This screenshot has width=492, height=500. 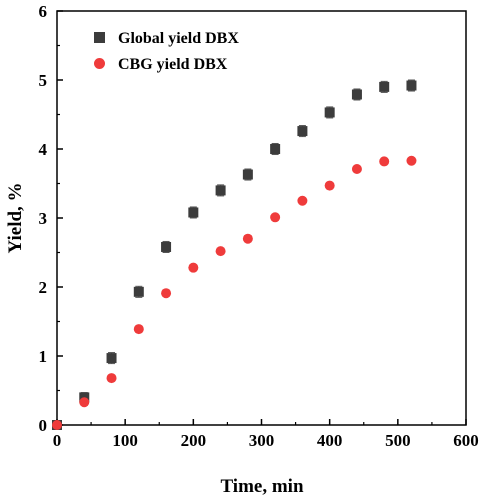 I want to click on y-tick-label: 1, so click(x=43, y=356).